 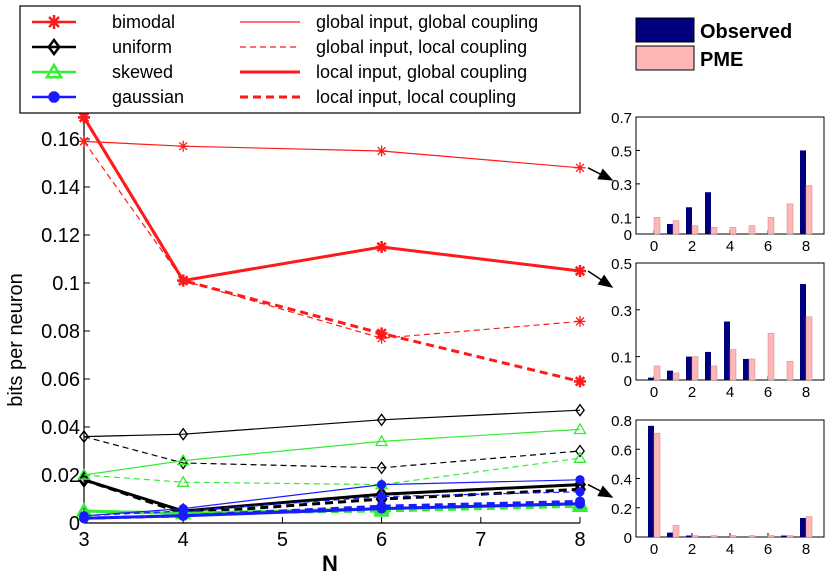 I want to click on y-tick-label: 0.12, so click(x=60, y=236).